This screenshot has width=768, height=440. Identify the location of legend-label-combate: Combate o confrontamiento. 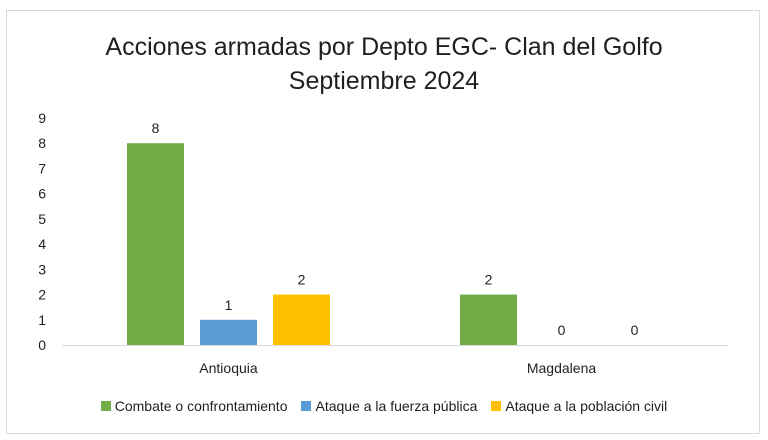
(201, 406).